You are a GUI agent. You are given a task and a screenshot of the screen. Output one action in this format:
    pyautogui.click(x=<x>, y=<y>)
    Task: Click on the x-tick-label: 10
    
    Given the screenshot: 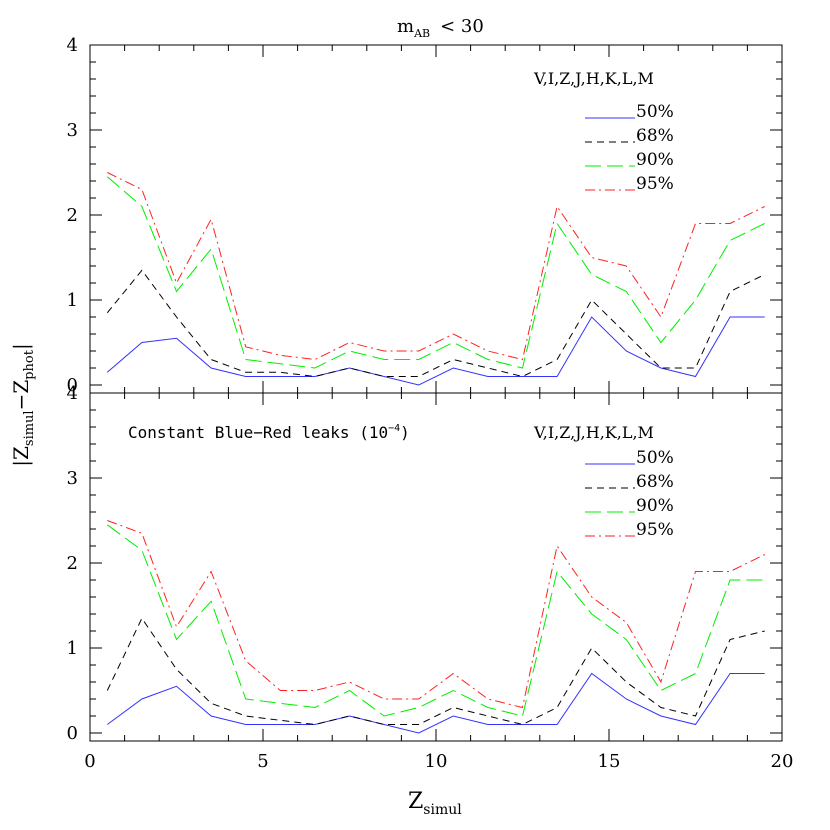 What is the action you would take?
    pyautogui.click(x=436, y=761)
    